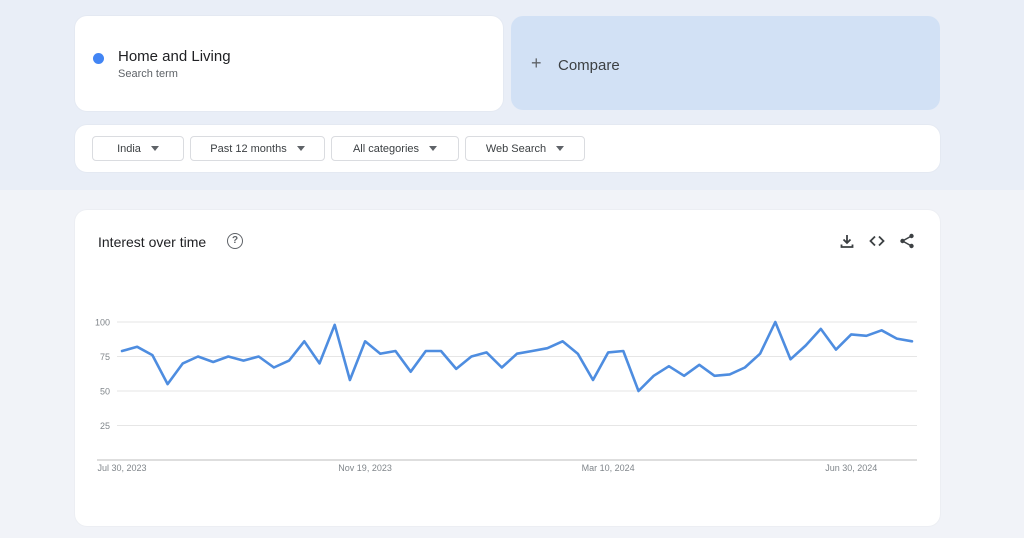 The image size is (1024, 538). Describe the element at coordinates (148, 74) in the screenshot. I see `search-term-subtitle: Search term` at that location.